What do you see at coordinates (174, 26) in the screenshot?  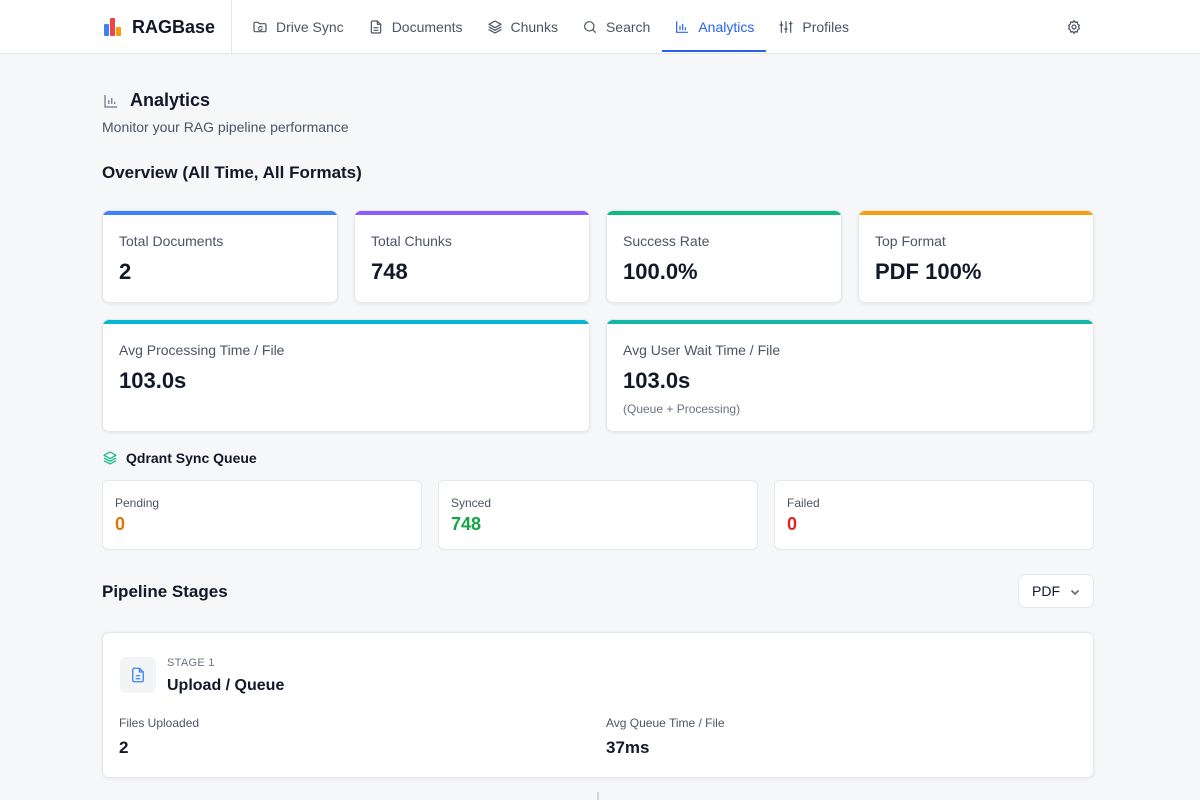 I see `app-name: RAGBase` at bounding box center [174, 26].